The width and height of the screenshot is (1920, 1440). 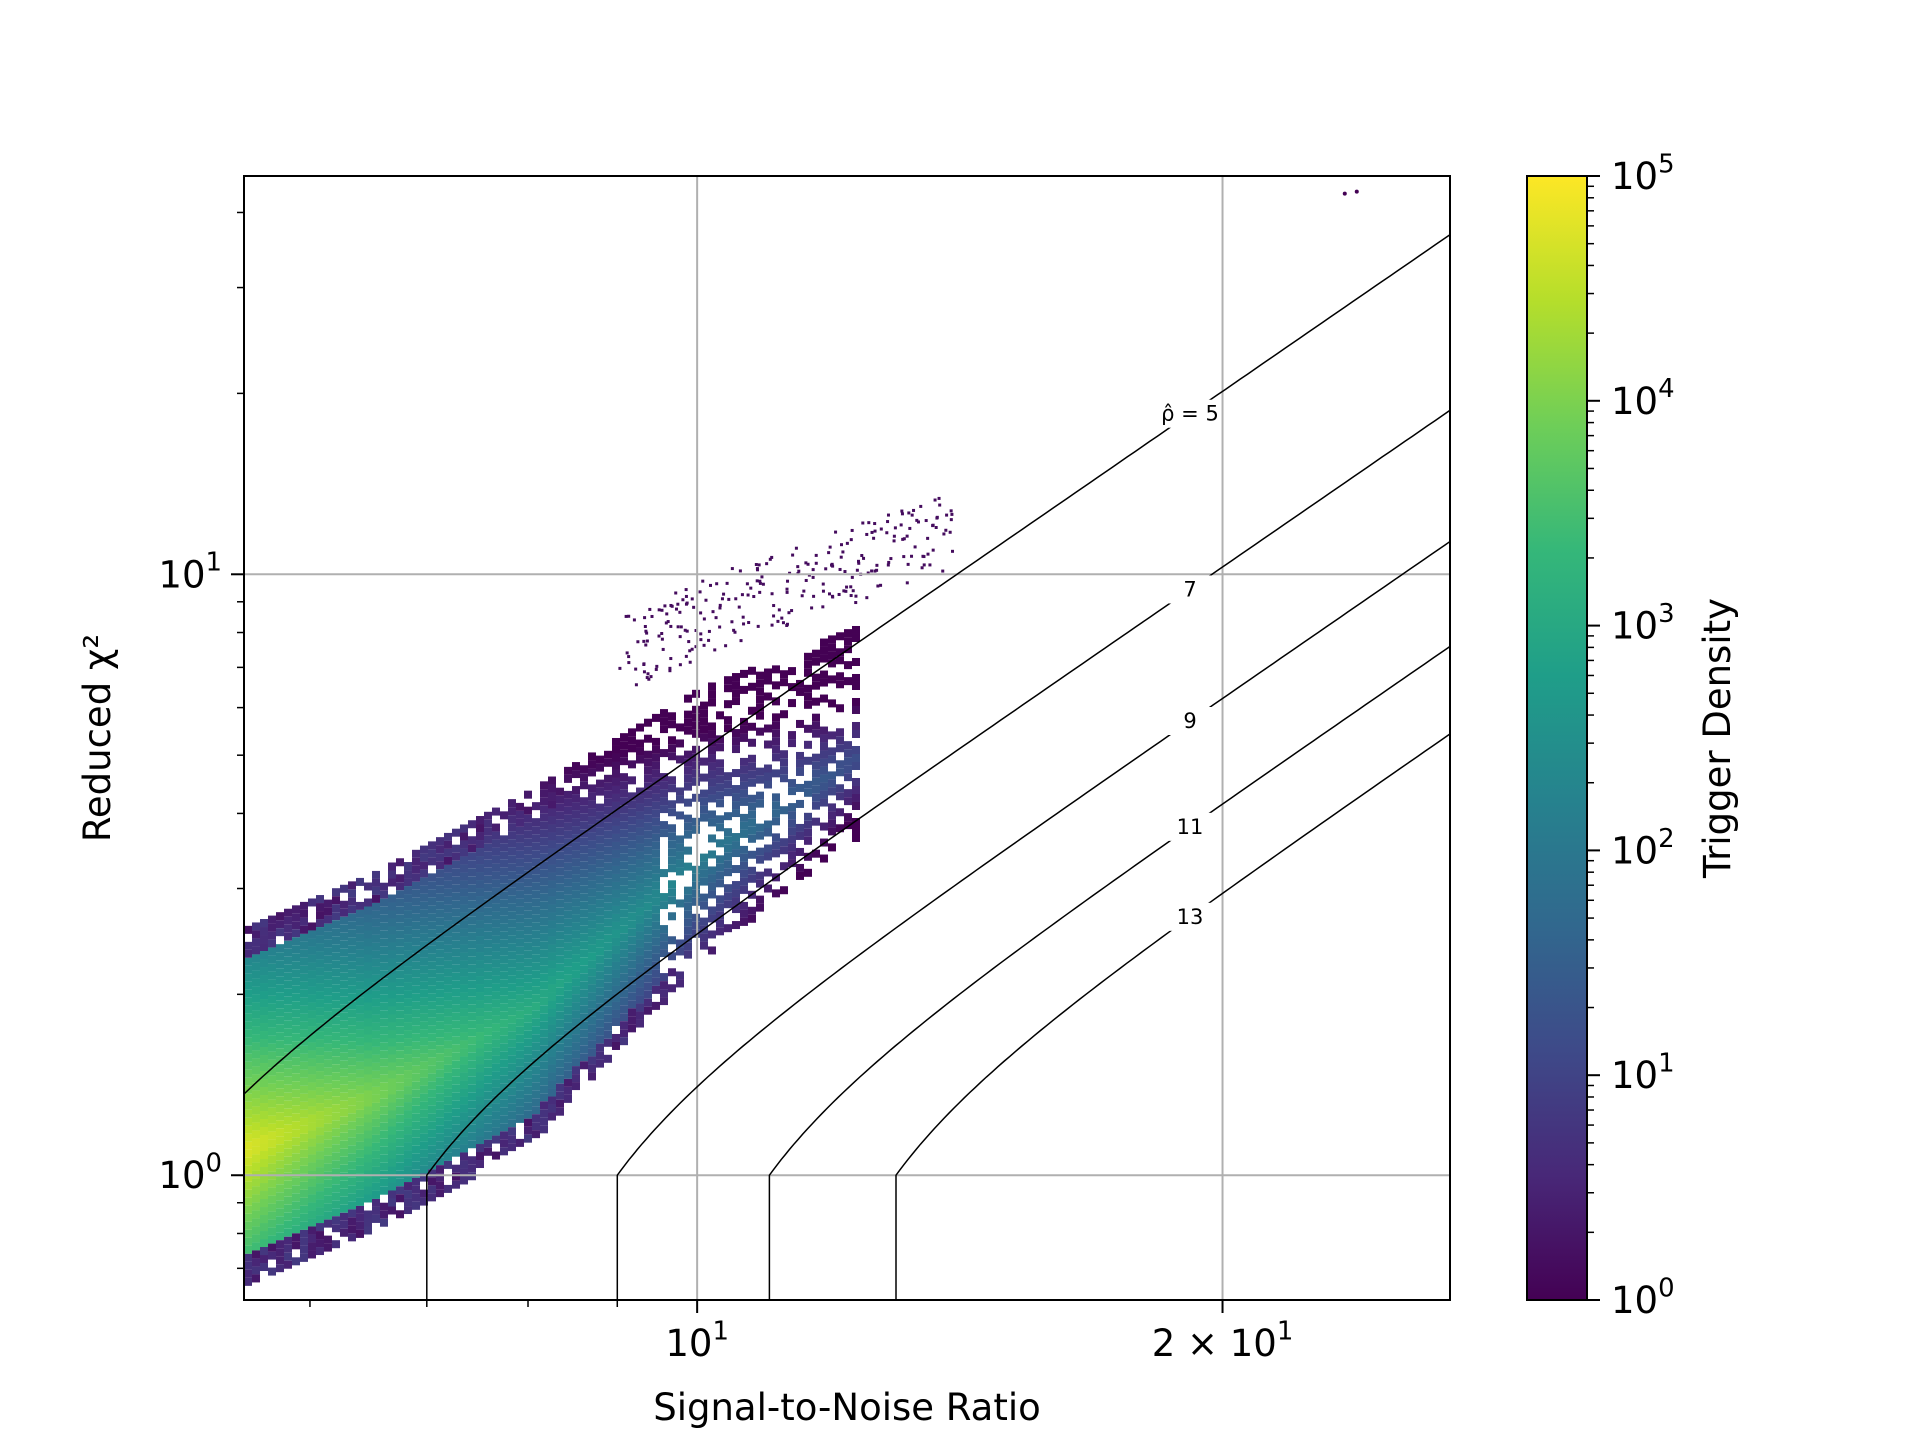 I want to click on colorbar-tick-label: 10⁰, so click(x=1643, y=1297).